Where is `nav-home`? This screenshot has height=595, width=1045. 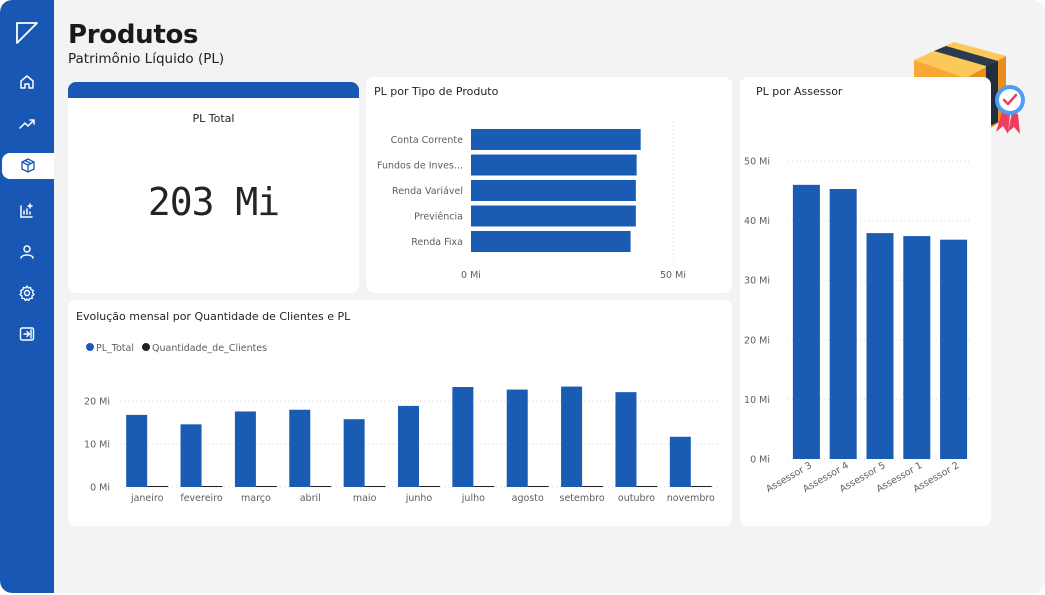 nav-home is located at coordinates (27, 82).